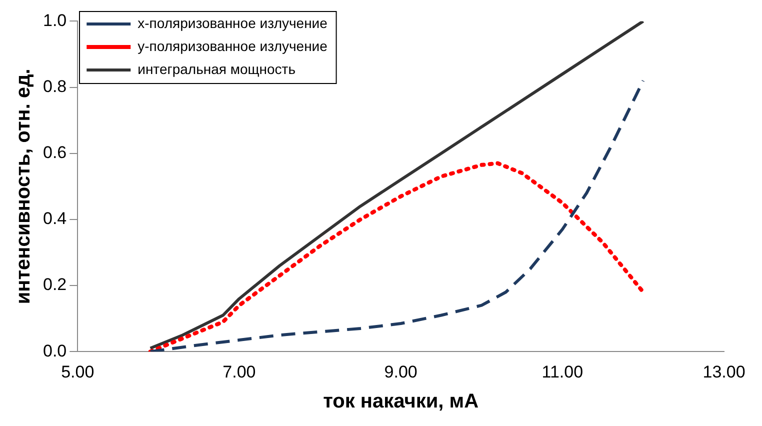  What do you see at coordinates (401, 372) in the screenshot?
I see `x-tick-label: 9.00` at bounding box center [401, 372].